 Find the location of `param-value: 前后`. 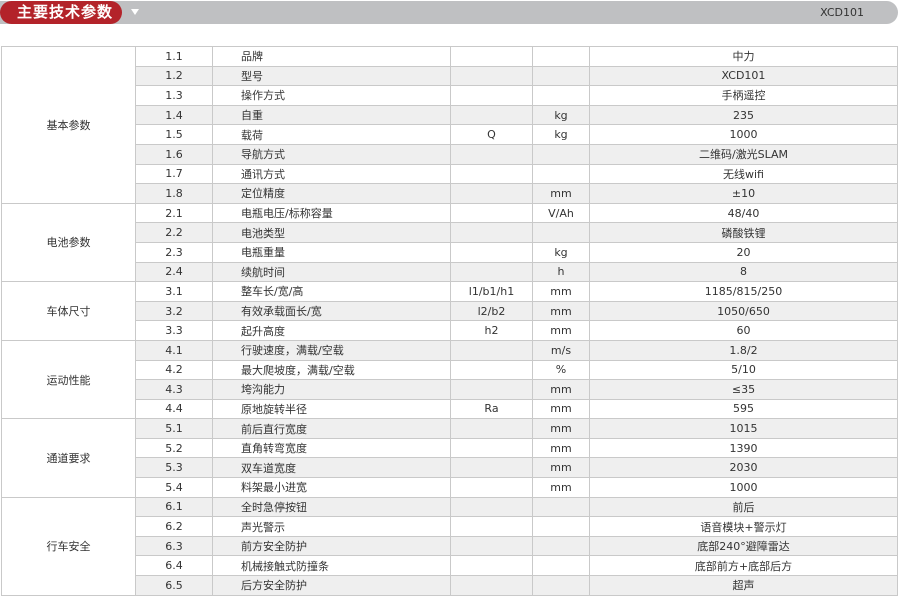

param-value: 前后 is located at coordinates (743, 507).